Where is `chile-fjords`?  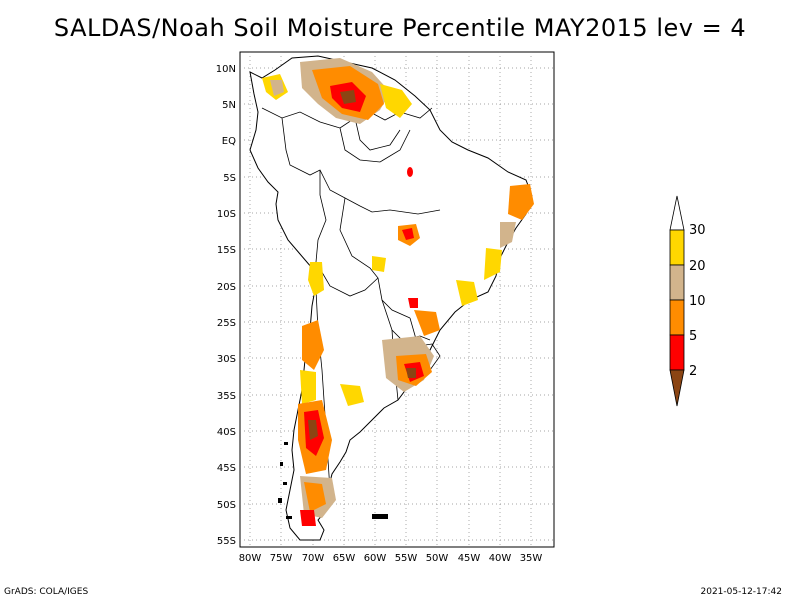
chile-fjords is located at coordinates (333, 480).